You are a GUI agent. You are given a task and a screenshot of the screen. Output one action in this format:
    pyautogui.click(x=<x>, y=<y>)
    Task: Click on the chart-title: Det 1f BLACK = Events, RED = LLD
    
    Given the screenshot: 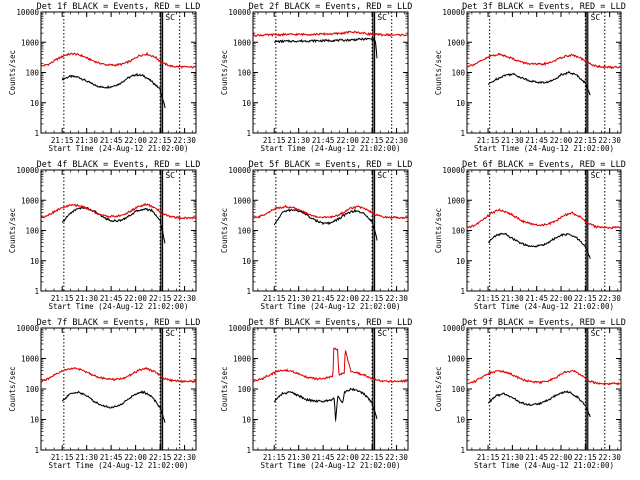 What is the action you would take?
    pyautogui.click(x=119, y=7)
    